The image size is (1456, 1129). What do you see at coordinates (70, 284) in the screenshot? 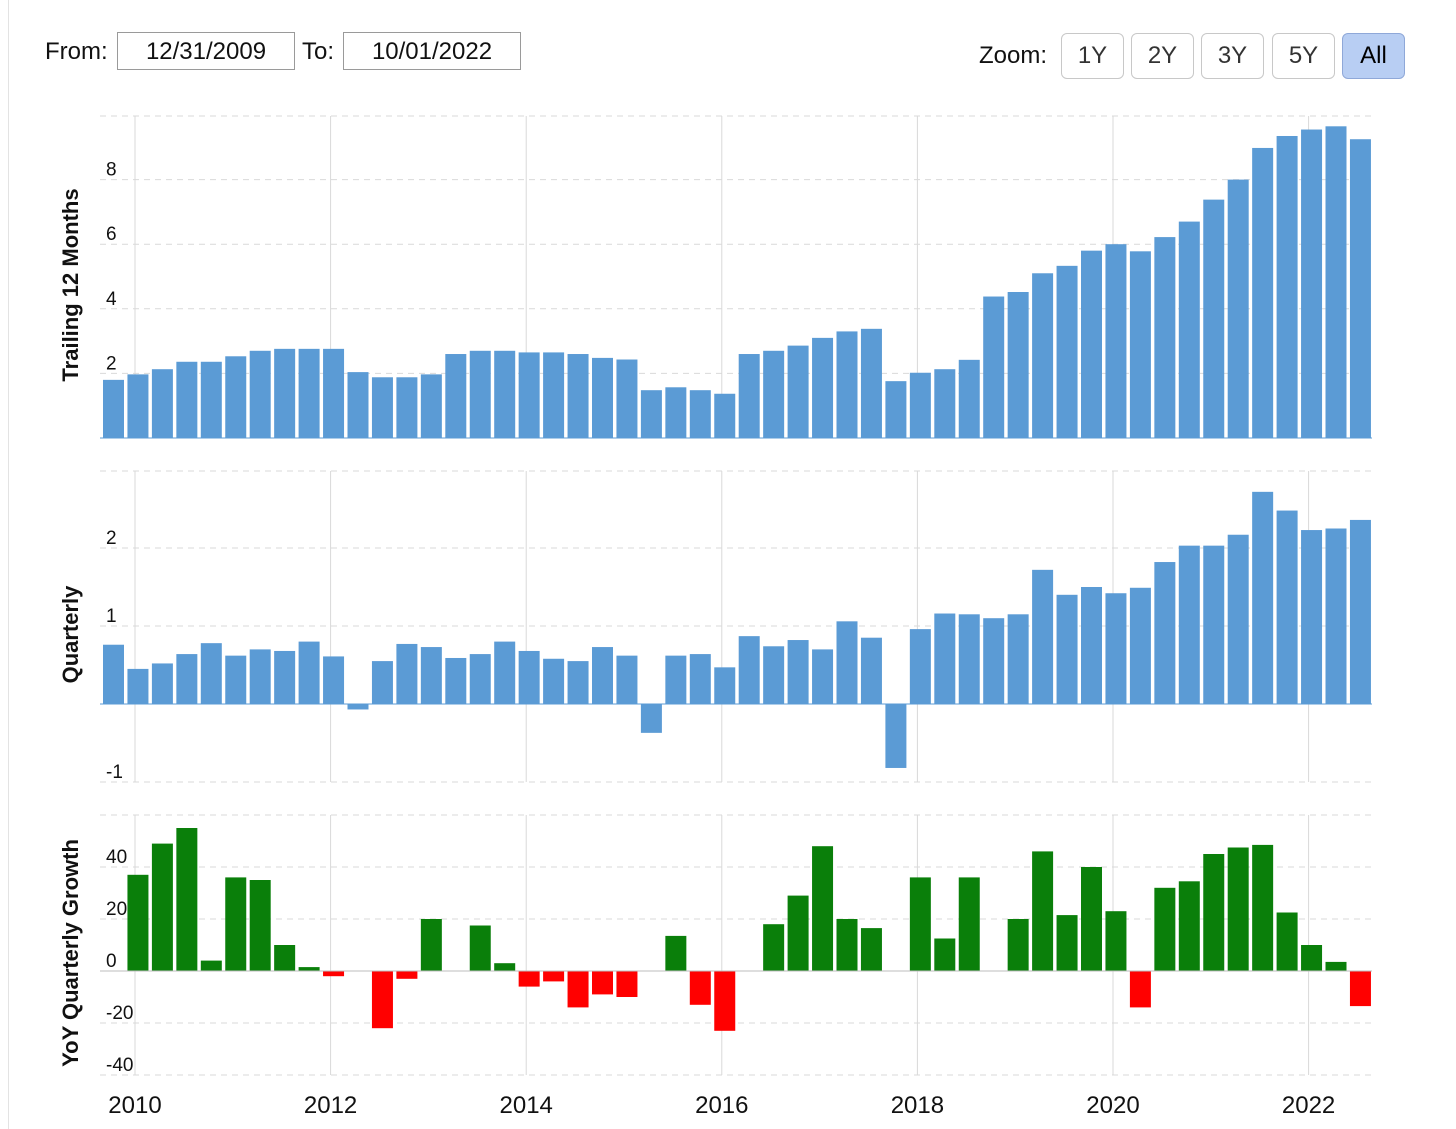
I see `y-axis-title: Trailing 12 Months` at bounding box center [70, 284].